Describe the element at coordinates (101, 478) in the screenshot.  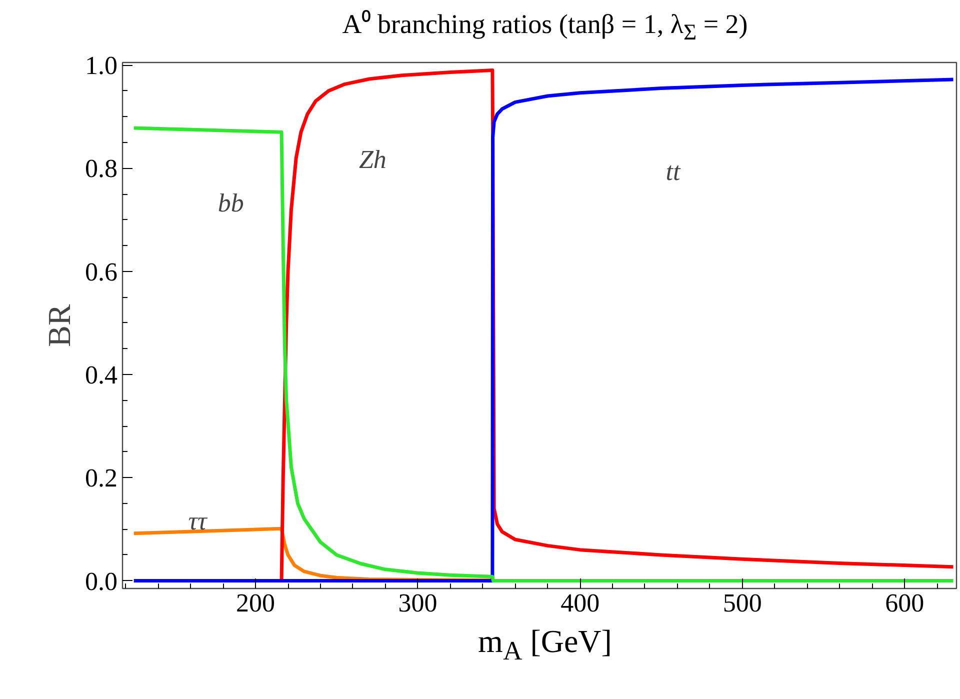
I see `y-tick-label: 0.2` at that location.